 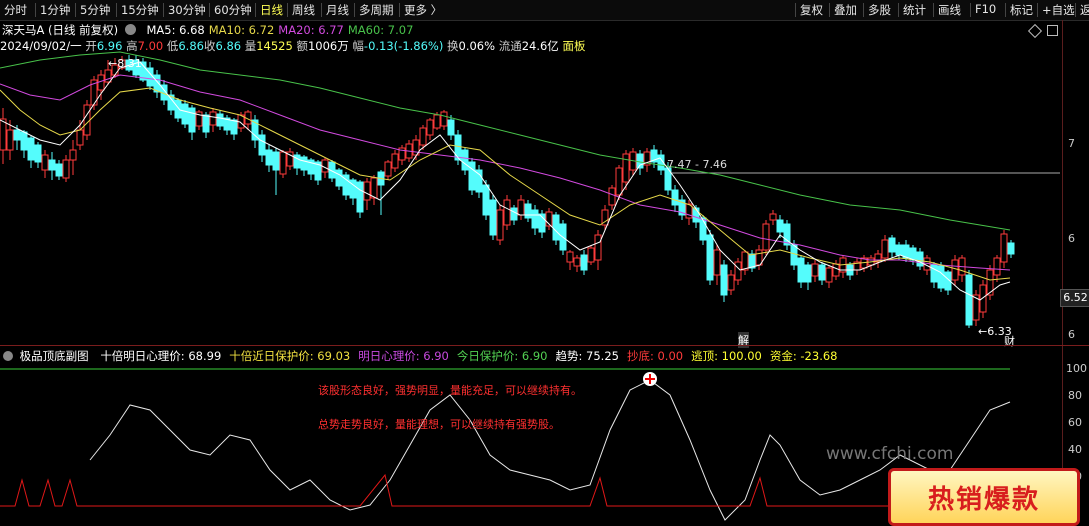 I want to click on jie-marker: 解, so click(x=743, y=340).